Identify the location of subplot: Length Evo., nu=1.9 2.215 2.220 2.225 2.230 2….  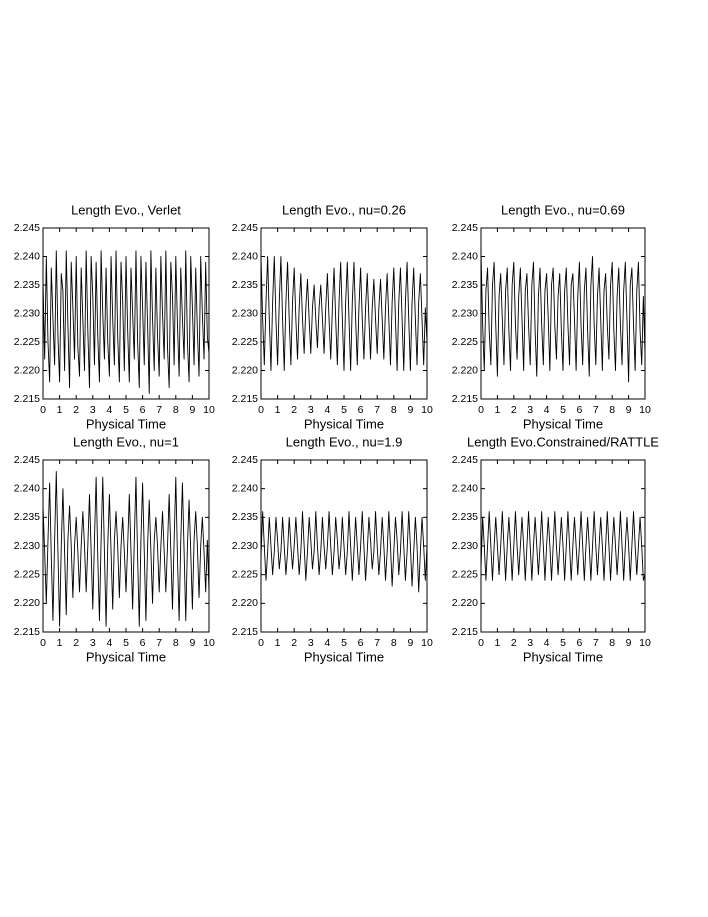
(332, 549).